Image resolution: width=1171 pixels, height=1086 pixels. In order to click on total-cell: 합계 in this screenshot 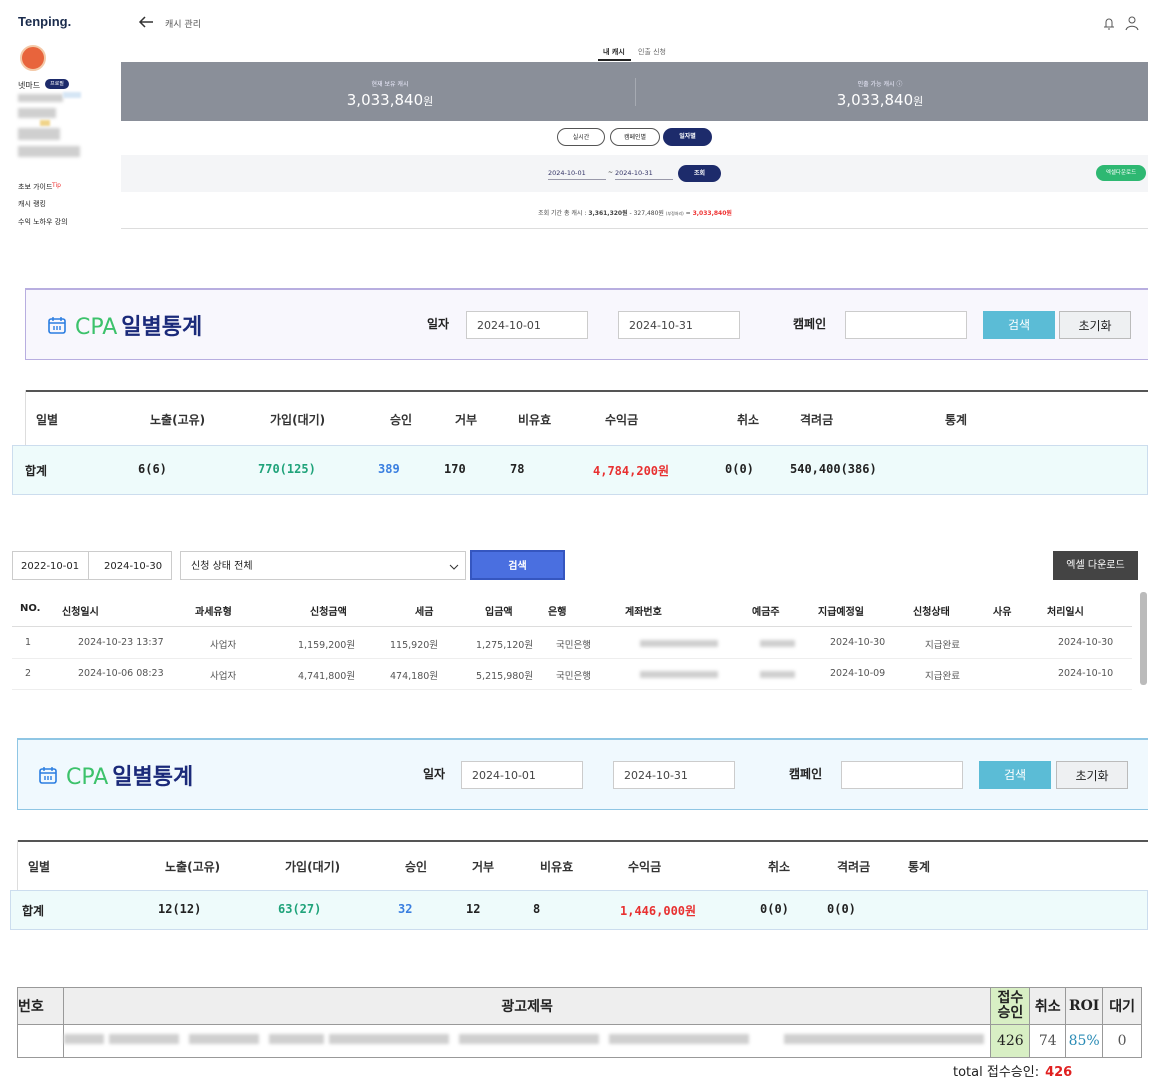, I will do `click(33, 911)`.